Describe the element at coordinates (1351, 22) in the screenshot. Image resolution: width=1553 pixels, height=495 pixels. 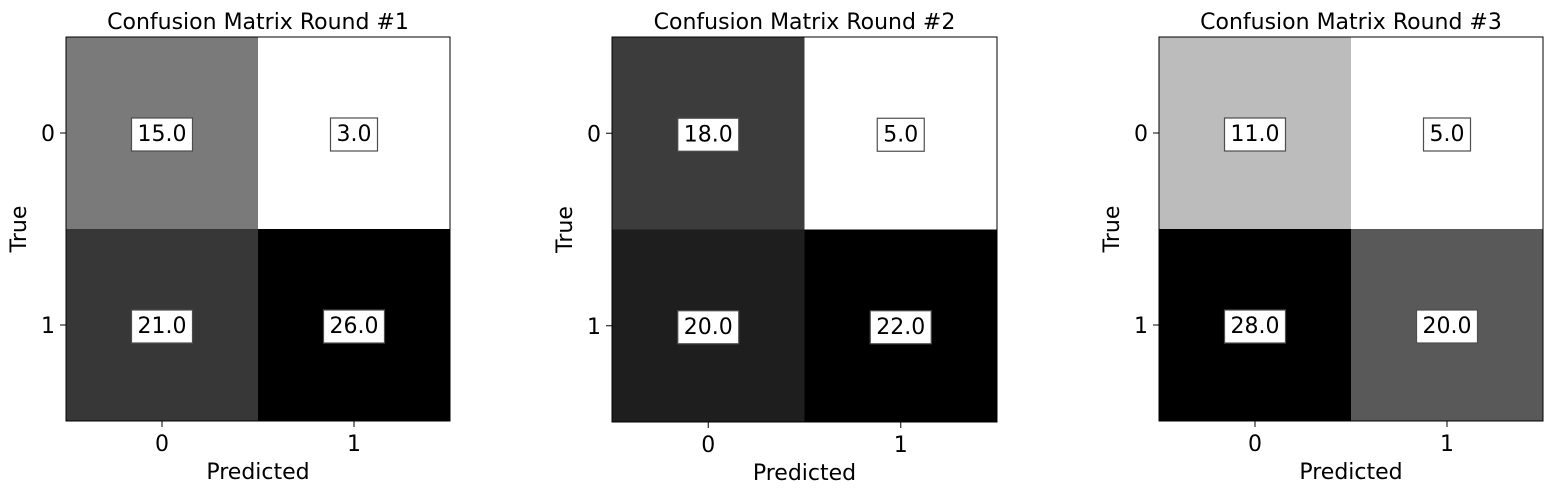
I see `chart-title: Confusion Matrix Round #3` at that location.